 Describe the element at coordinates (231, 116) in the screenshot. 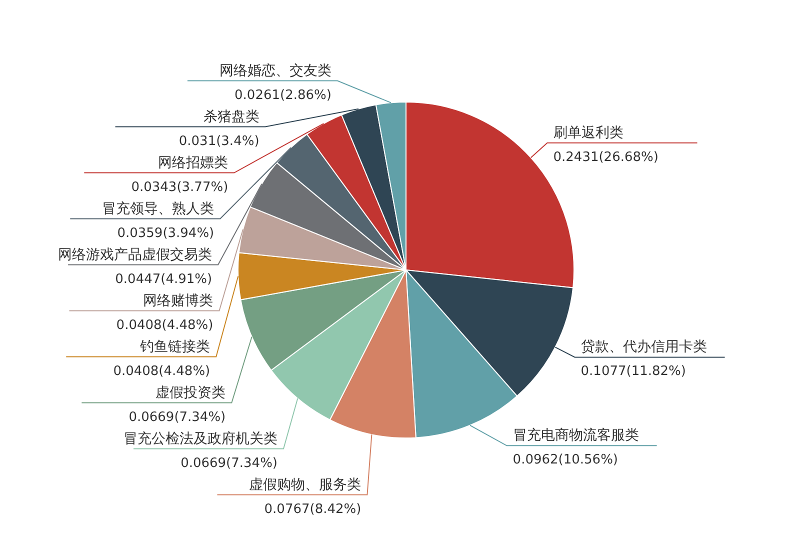

I see `slice-label: 杀猪盘类` at that location.